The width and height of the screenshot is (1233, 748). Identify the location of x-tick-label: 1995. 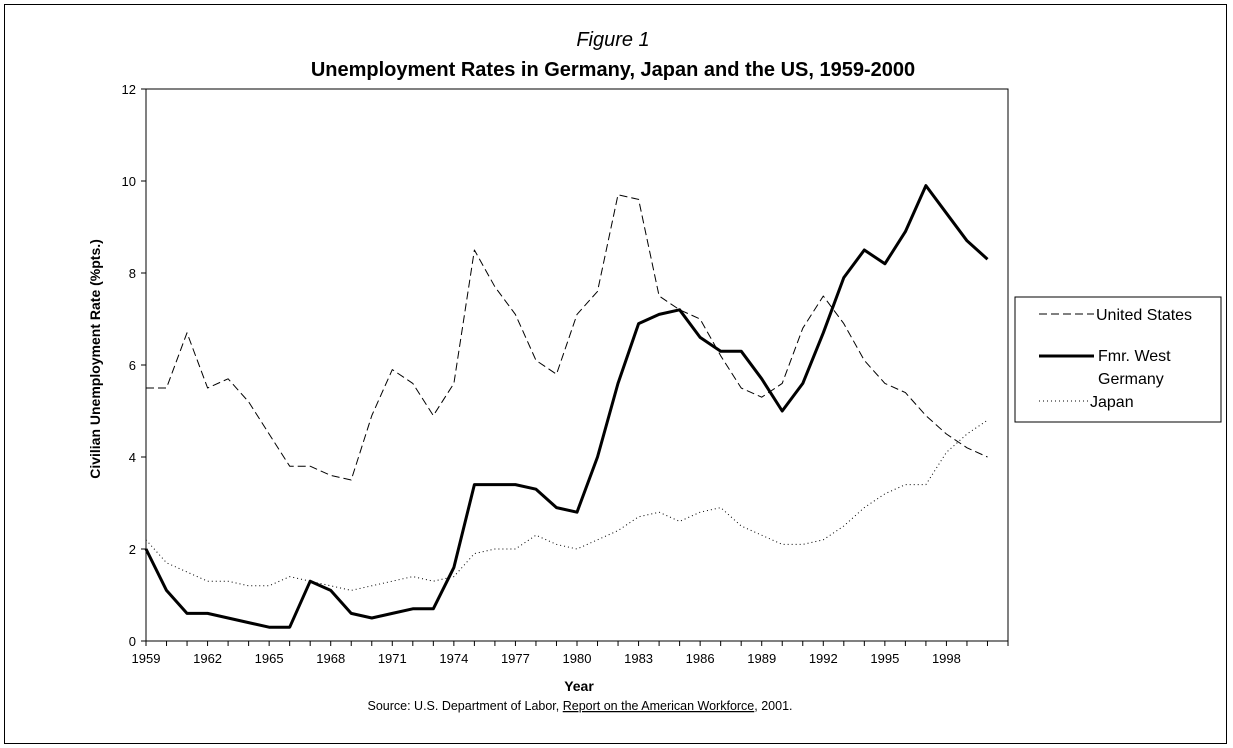
(884, 658).